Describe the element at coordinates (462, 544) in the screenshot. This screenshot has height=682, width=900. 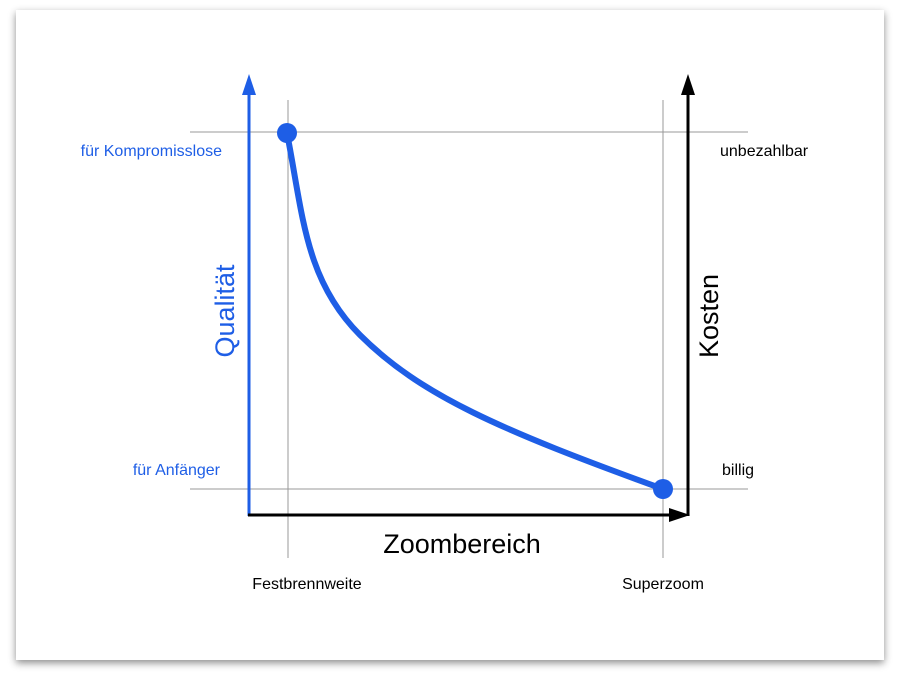
I see `axis-label: Zoombereich` at that location.